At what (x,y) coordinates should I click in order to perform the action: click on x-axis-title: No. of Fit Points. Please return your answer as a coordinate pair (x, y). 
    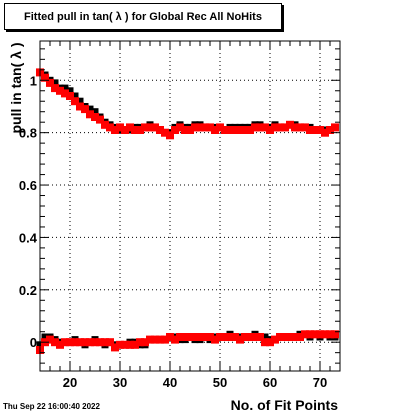
    Looking at the image, I should click on (285, 405).